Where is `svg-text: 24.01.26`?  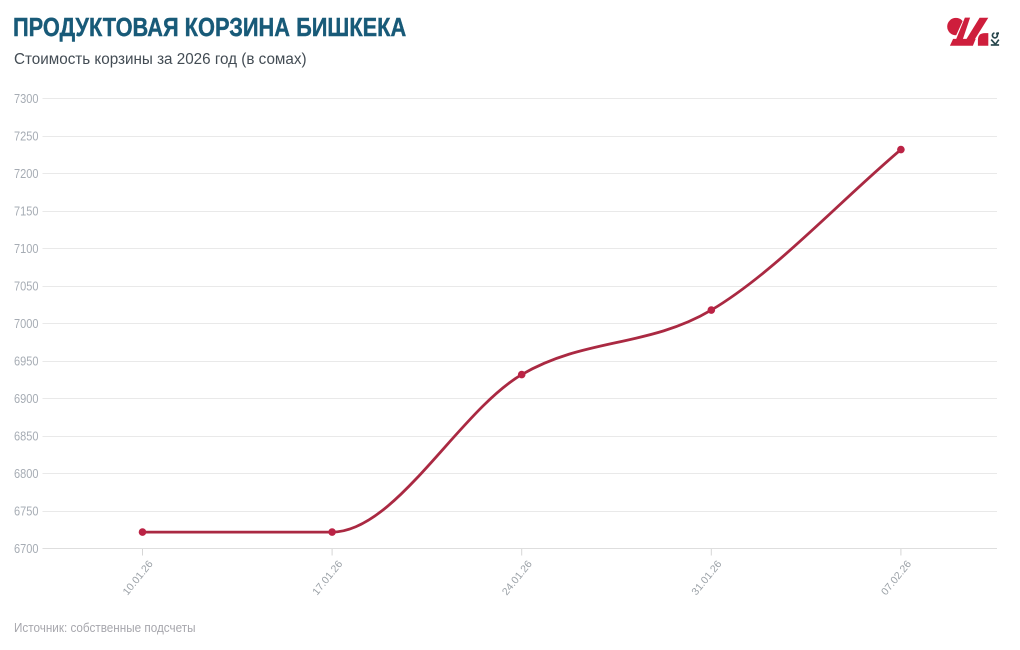
svg-text: 24.01.26 is located at coordinates (517, 578).